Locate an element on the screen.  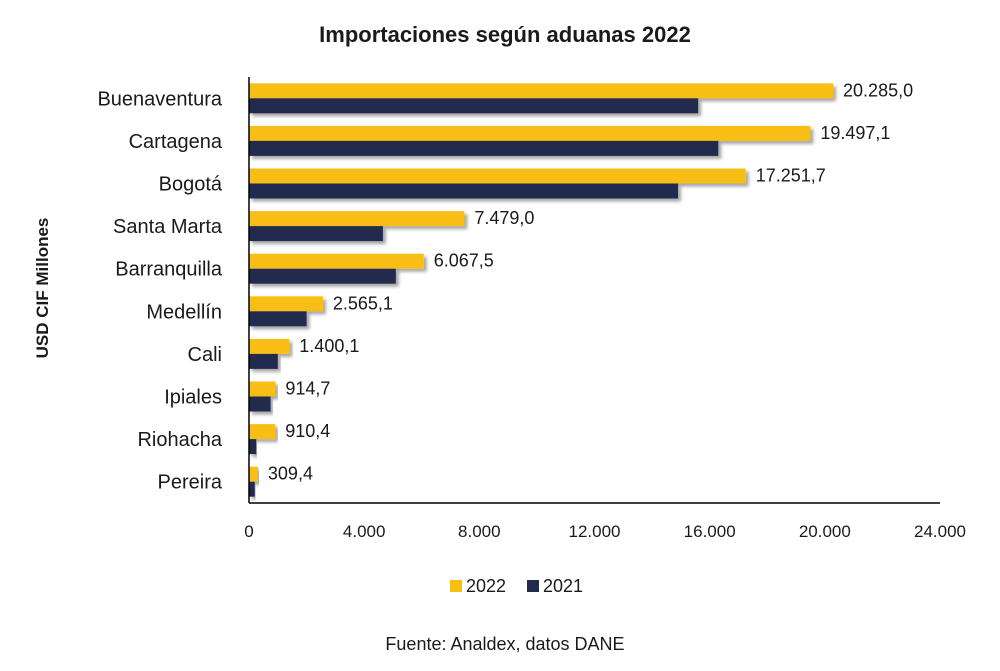
source-note: Fuente: Analdex, datos DANE is located at coordinates (504, 644).